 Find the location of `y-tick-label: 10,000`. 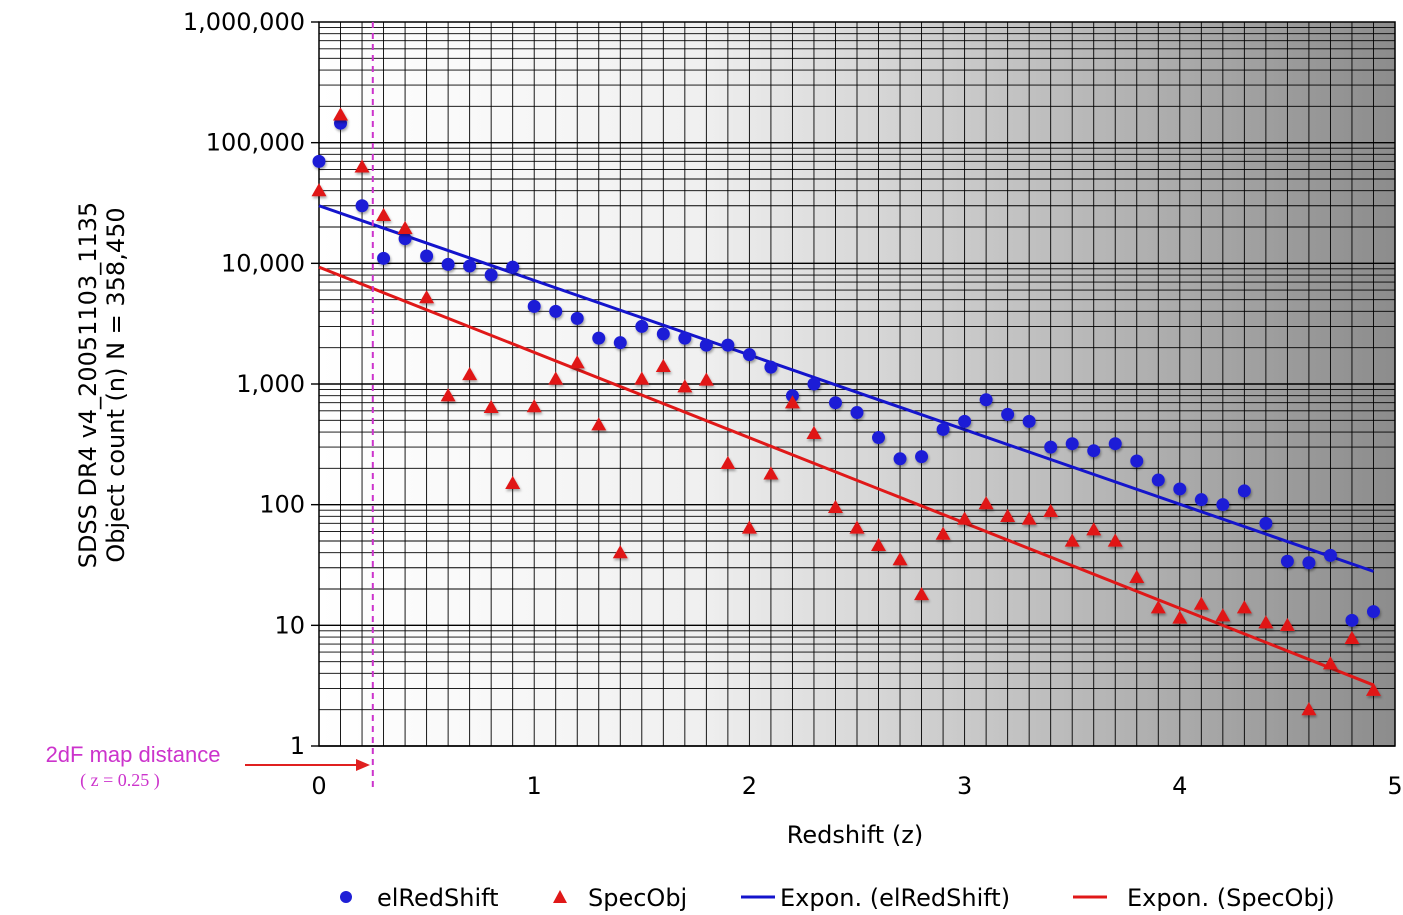

y-tick-label: 10,000 is located at coordinates (263, 263).